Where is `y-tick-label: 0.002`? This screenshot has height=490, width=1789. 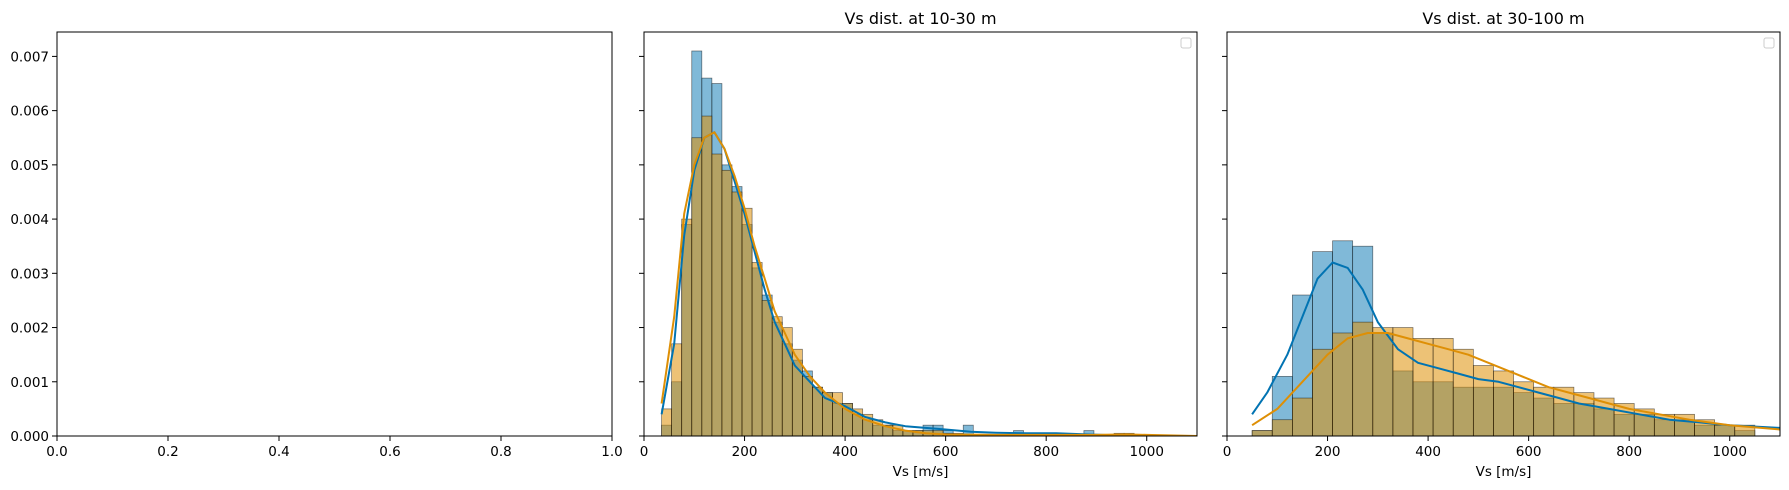
y-tick-label: 0.002 is located at coordinates (29, 329).